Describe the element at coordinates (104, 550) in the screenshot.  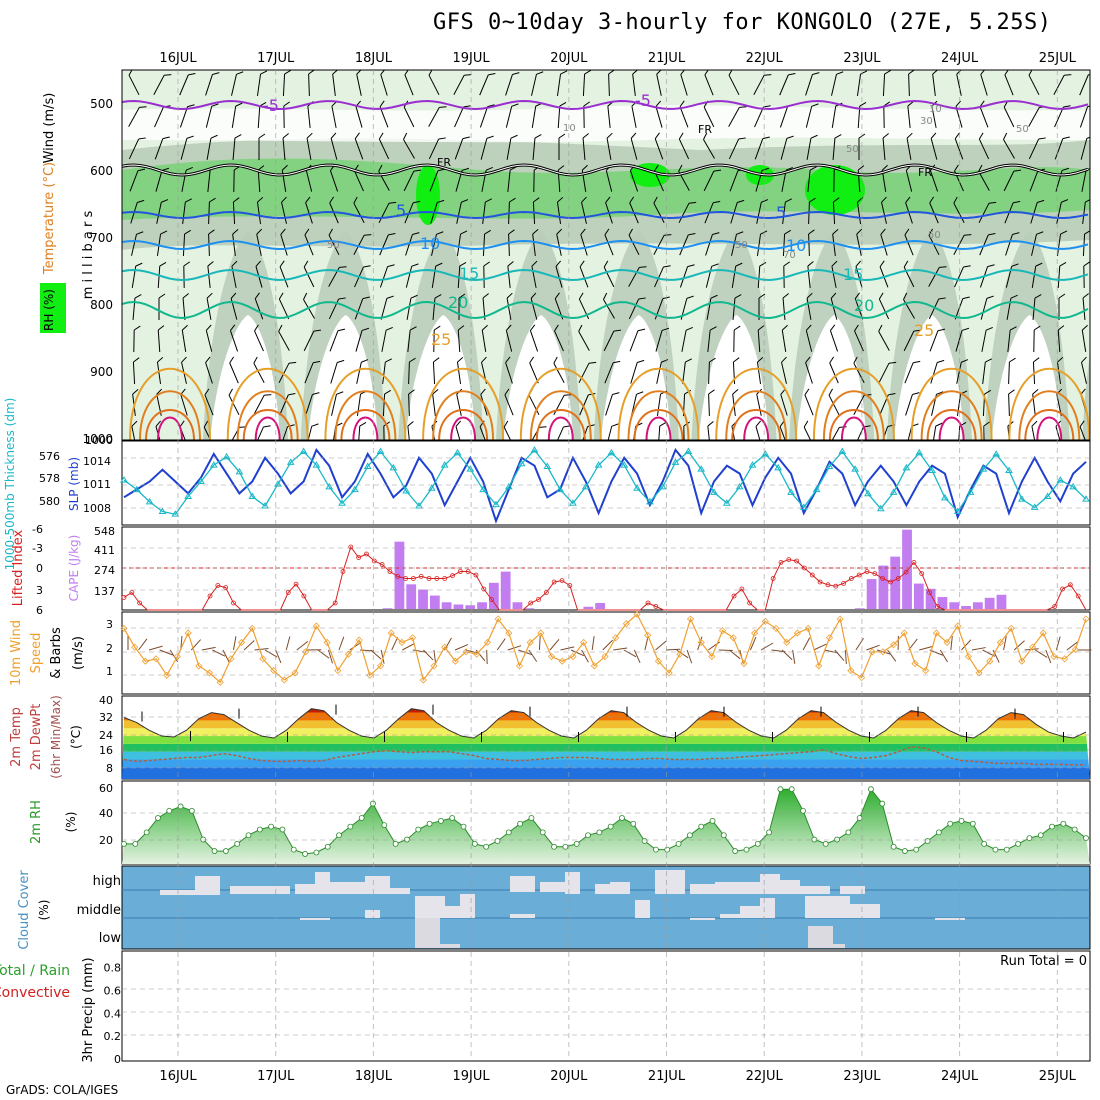
I see `cape-tick: 411` at that location.